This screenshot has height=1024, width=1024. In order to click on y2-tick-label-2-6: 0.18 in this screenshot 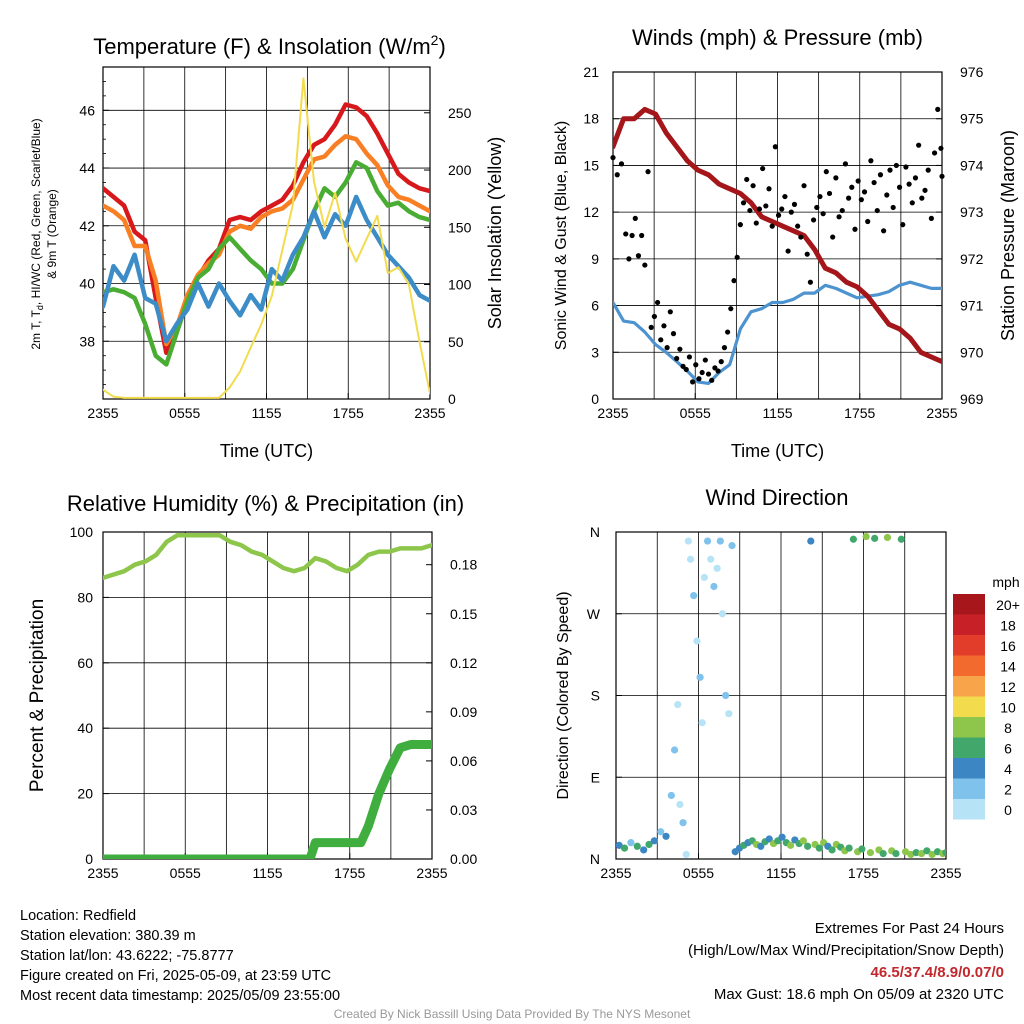, I will do `click(463, 565)`.